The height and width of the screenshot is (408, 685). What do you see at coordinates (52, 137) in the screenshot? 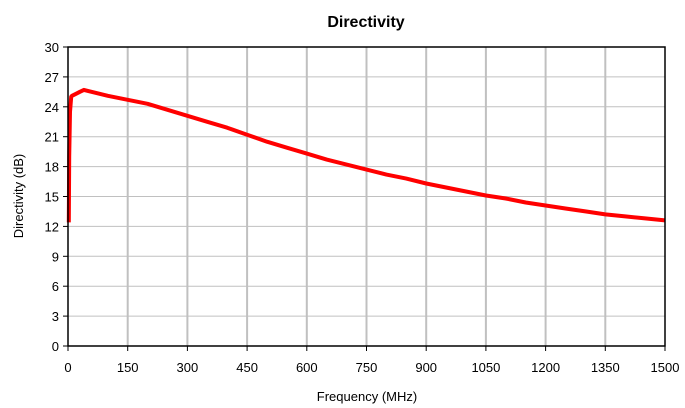
I see `y-tick-label: 21` at bounding box center [52, 137].